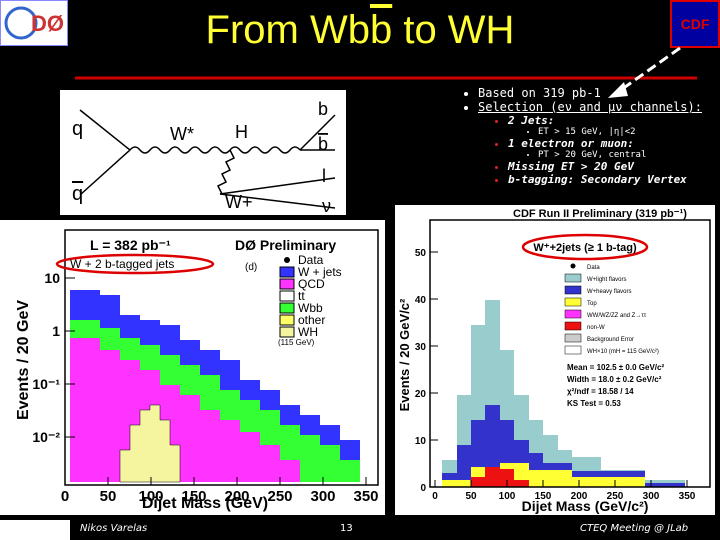  I want to click on label: q, so click(77, 129).